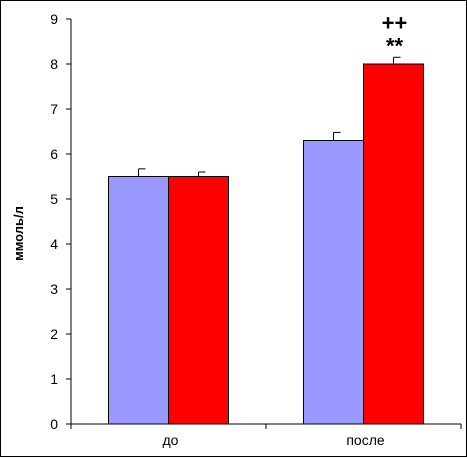 The height and width of the screenshot is (458, 467). I want to click on y-axis: 0 1 2 3 4 5 6 7 8 9, so click(61, 221).